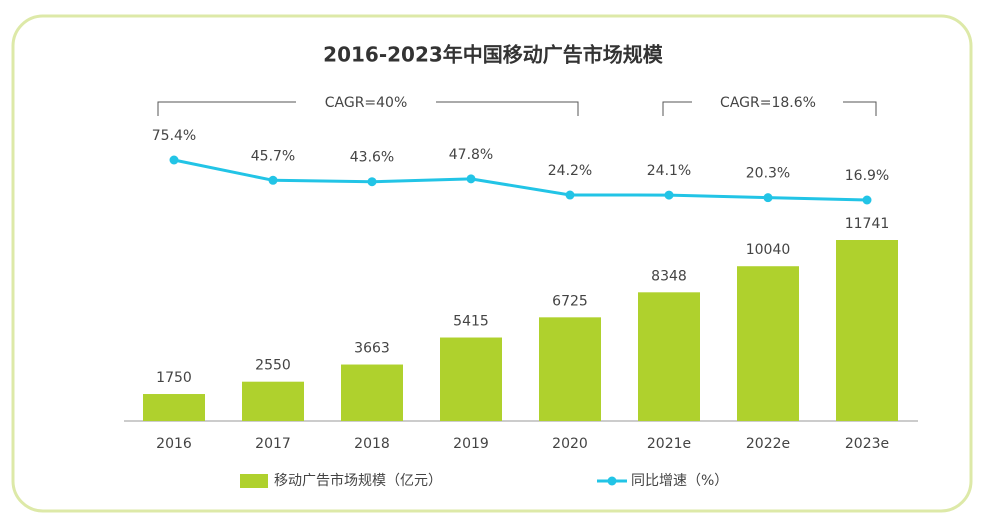  I want to click on line-label: 75.4%, so click(174, 136).